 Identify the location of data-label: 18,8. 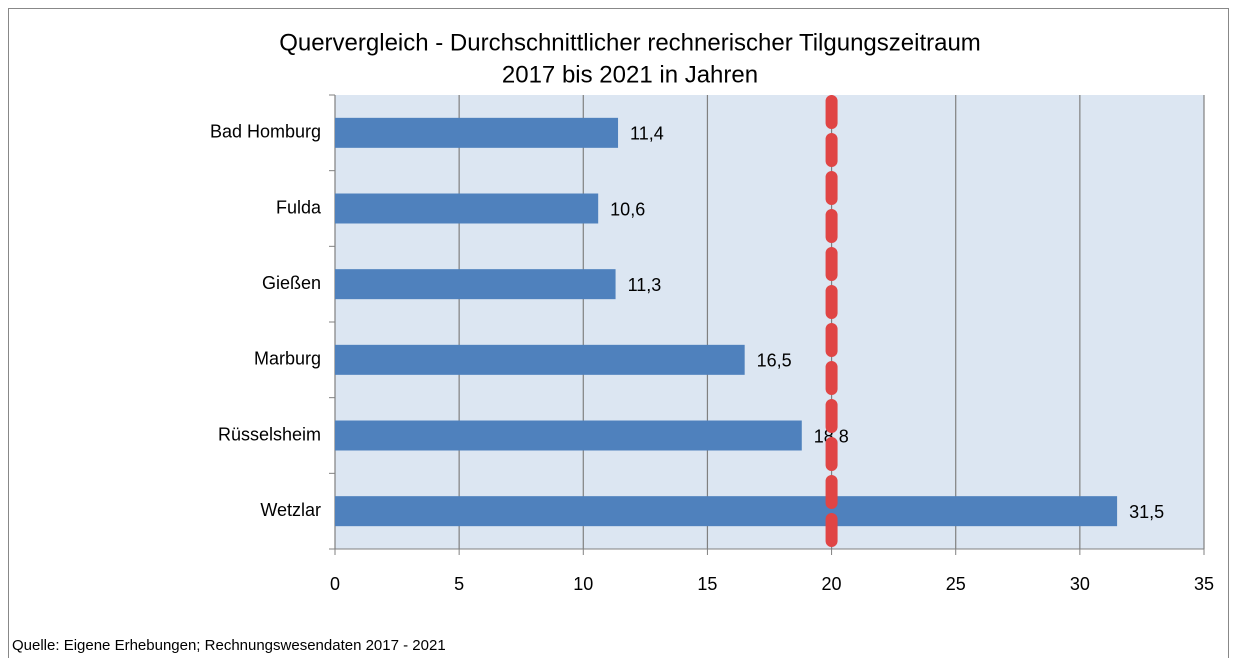
(831, 436).